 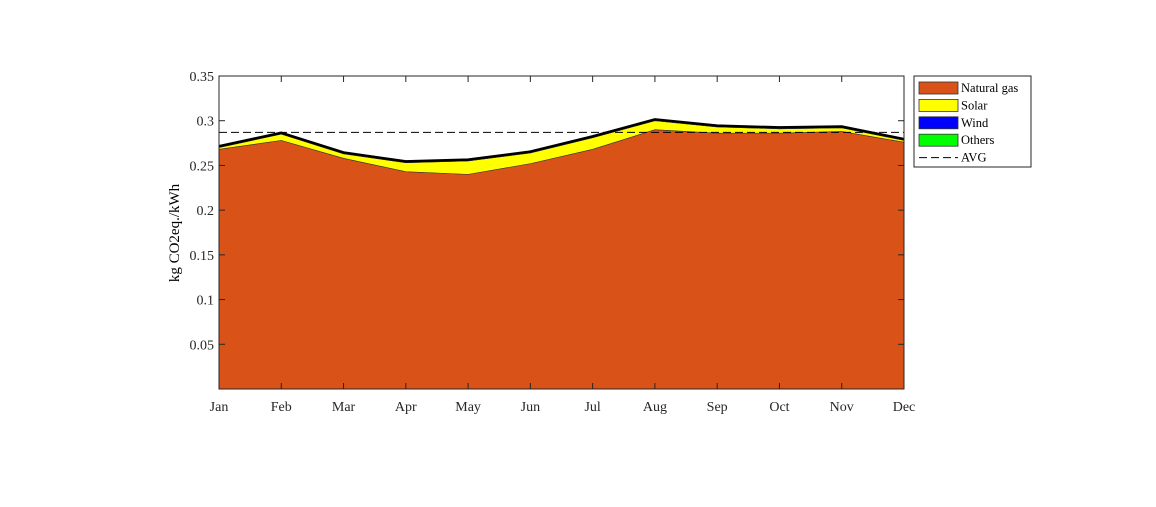 What do you see at coordinates (561, 140) in the screenshot?
I see `total-outline` at bounding box center [561, 140].